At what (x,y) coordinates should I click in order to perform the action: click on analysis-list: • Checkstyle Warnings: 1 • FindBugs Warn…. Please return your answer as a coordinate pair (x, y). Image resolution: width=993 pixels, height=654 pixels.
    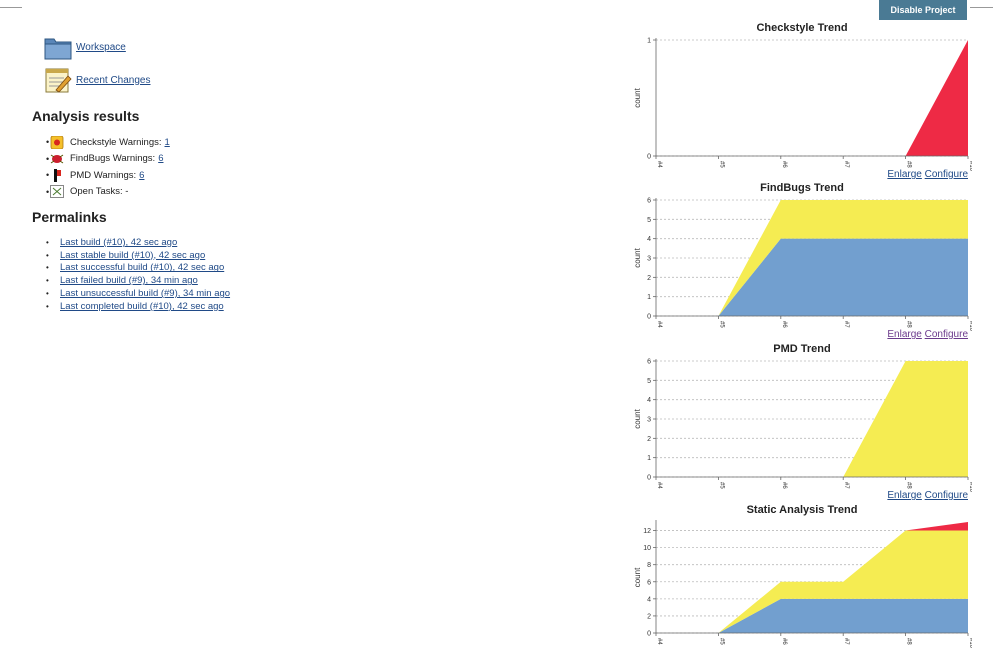
    Looking at the image, I should click on (101, 167).